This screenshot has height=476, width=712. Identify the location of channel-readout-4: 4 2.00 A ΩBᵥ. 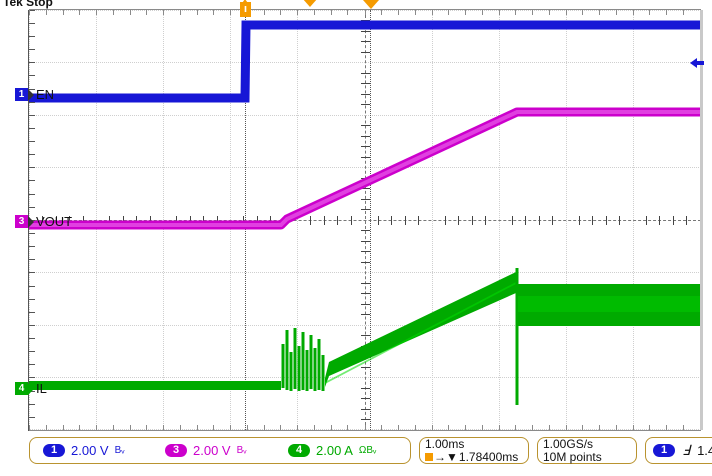
(332, 450).